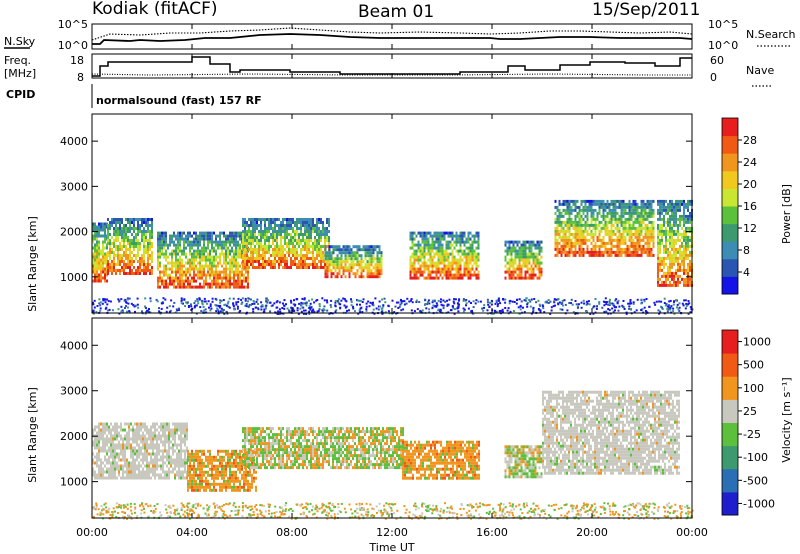 Image resolution: width=800 pixels, height=554 pixels. I want to click on power-echo-band, so click(130, 246).